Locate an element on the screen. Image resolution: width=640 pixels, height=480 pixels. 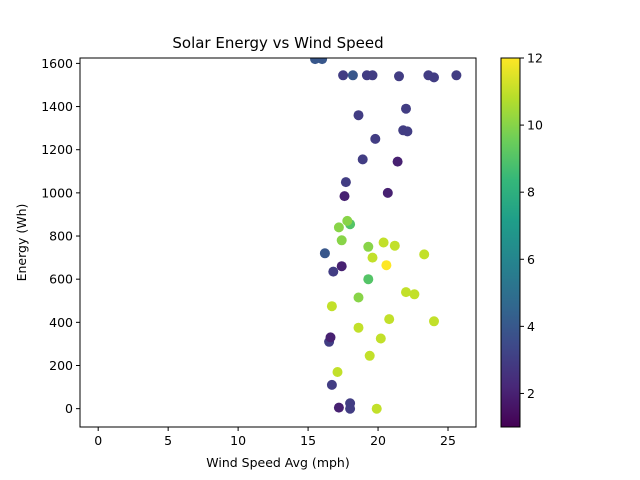
x-tick-label: 5 is located at coordinates (168, 440).